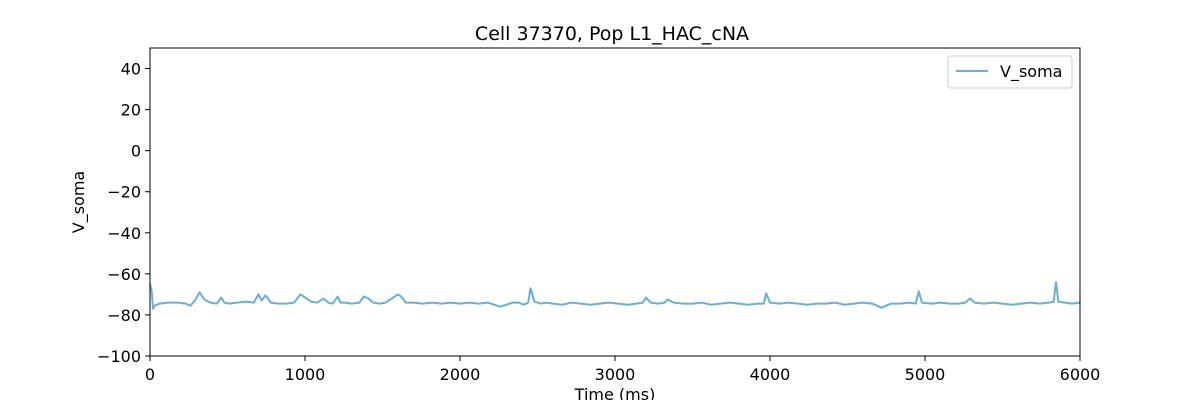  Describe the element at coordinates (124, 233) in the screenshot. I see `y-tick-label: −40` at that location.